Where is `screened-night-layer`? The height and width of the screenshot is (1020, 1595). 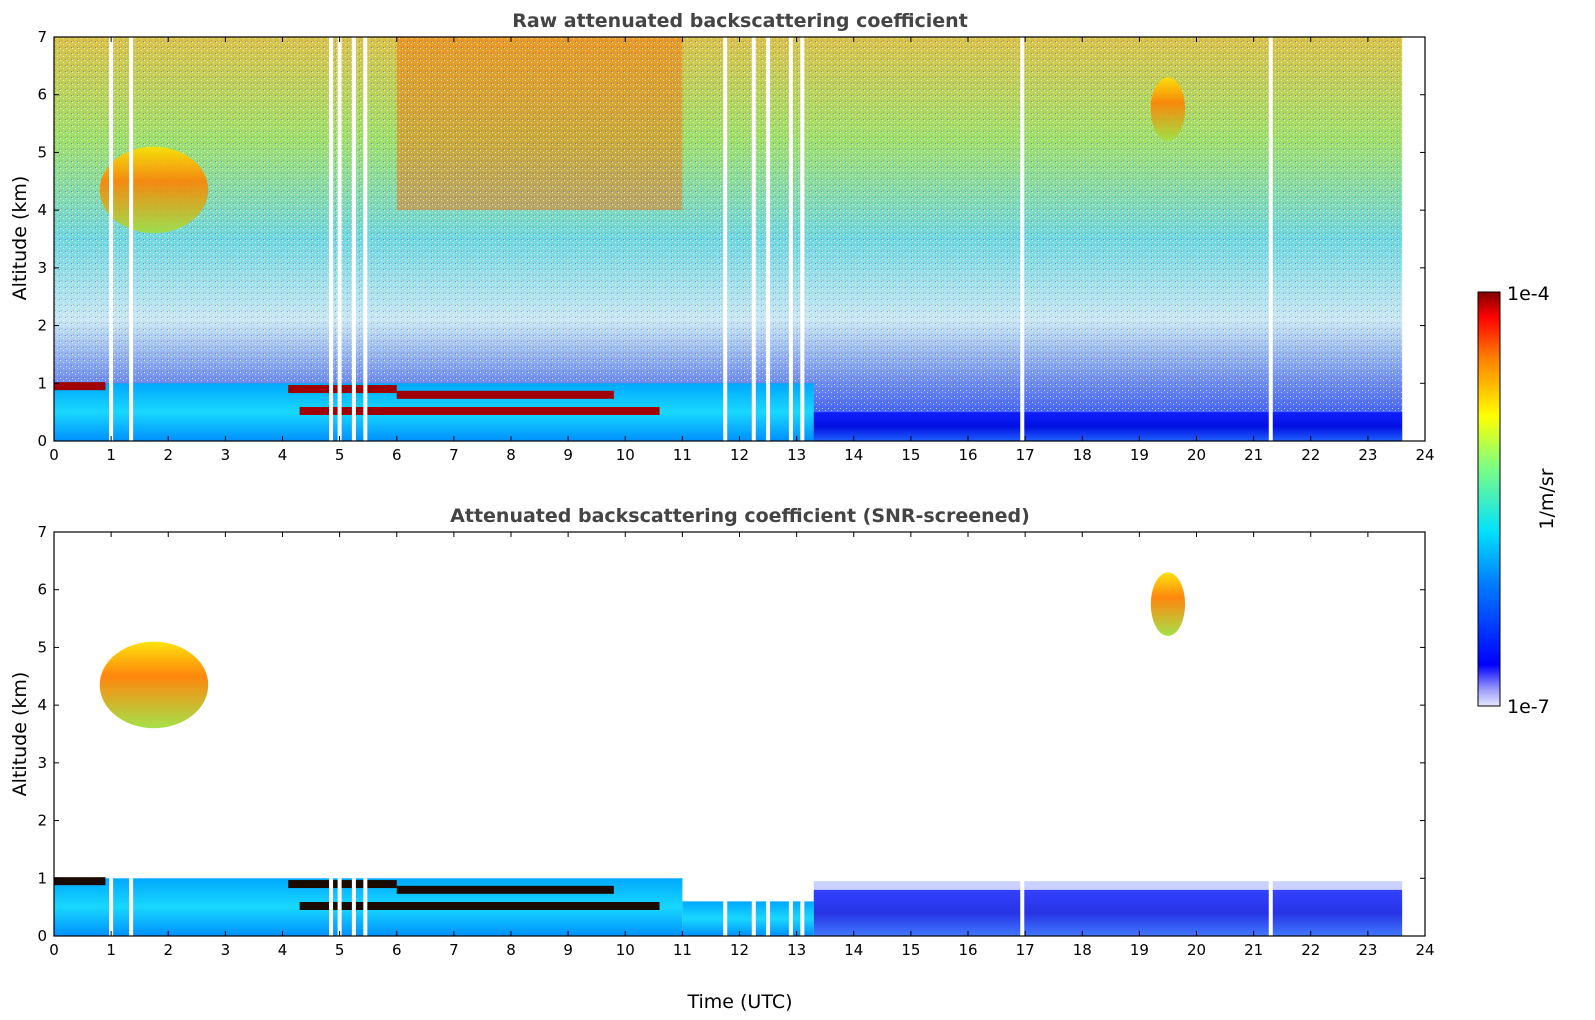
screened-night-layer is located at coordinates (1108, 912).